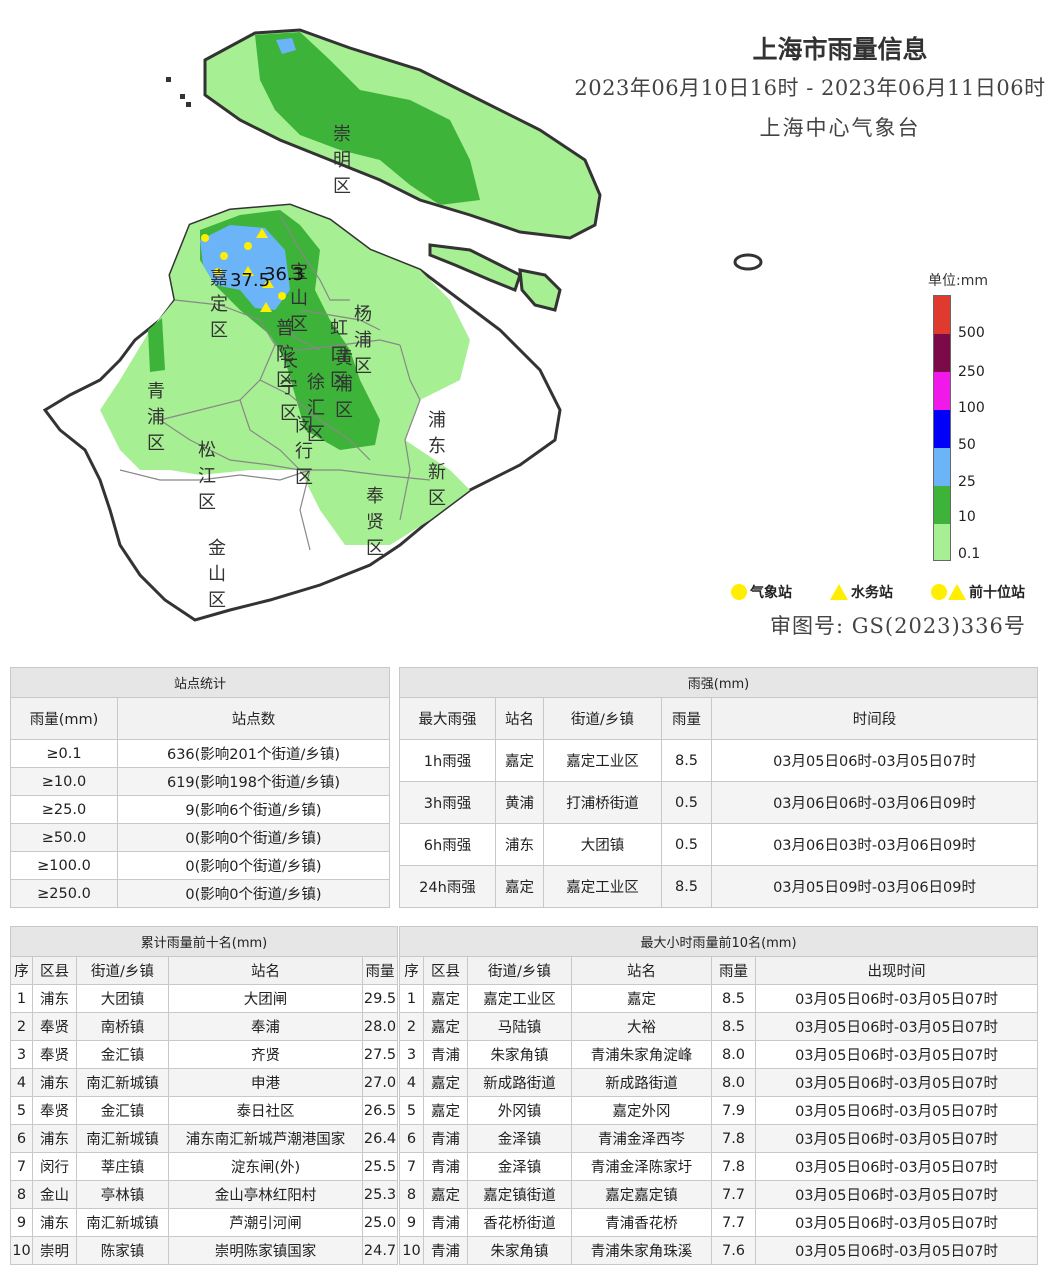  What do you see at coordinates (437, 459) in the screenshot?
I see `district-label-pudong: 浦东新区` at bounding box center [437, 459].